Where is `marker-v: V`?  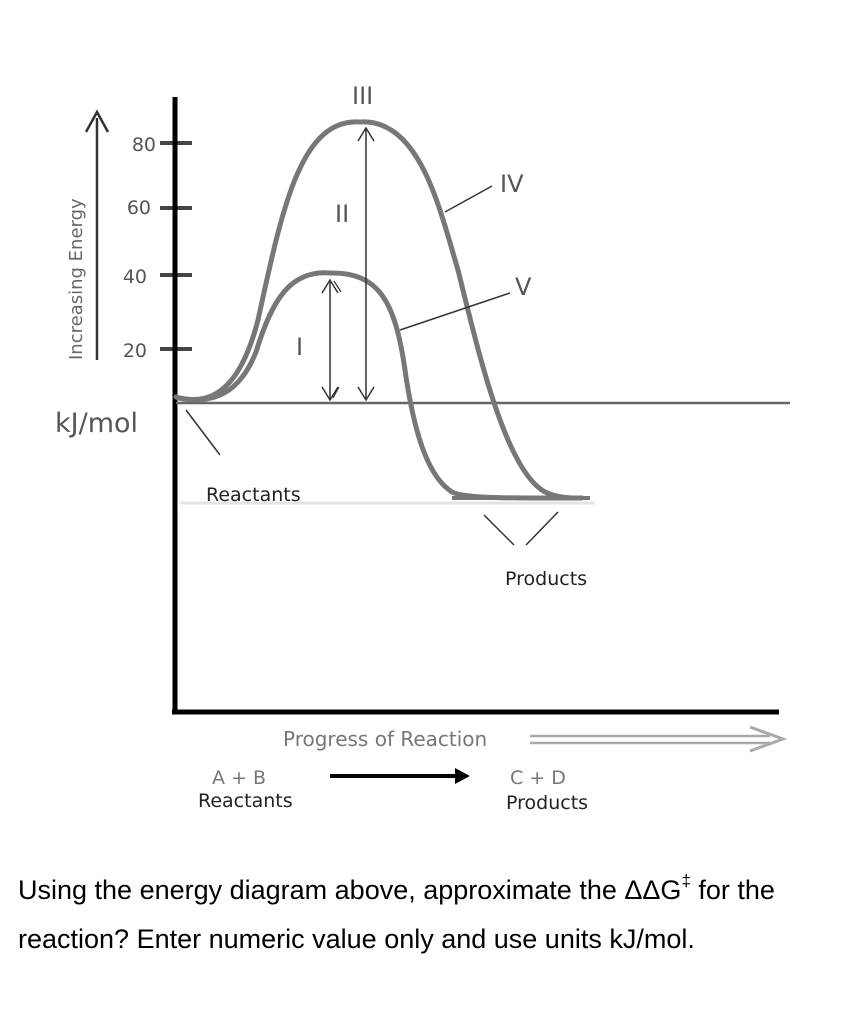
marker-v: V is located at coordinates (523, 287).